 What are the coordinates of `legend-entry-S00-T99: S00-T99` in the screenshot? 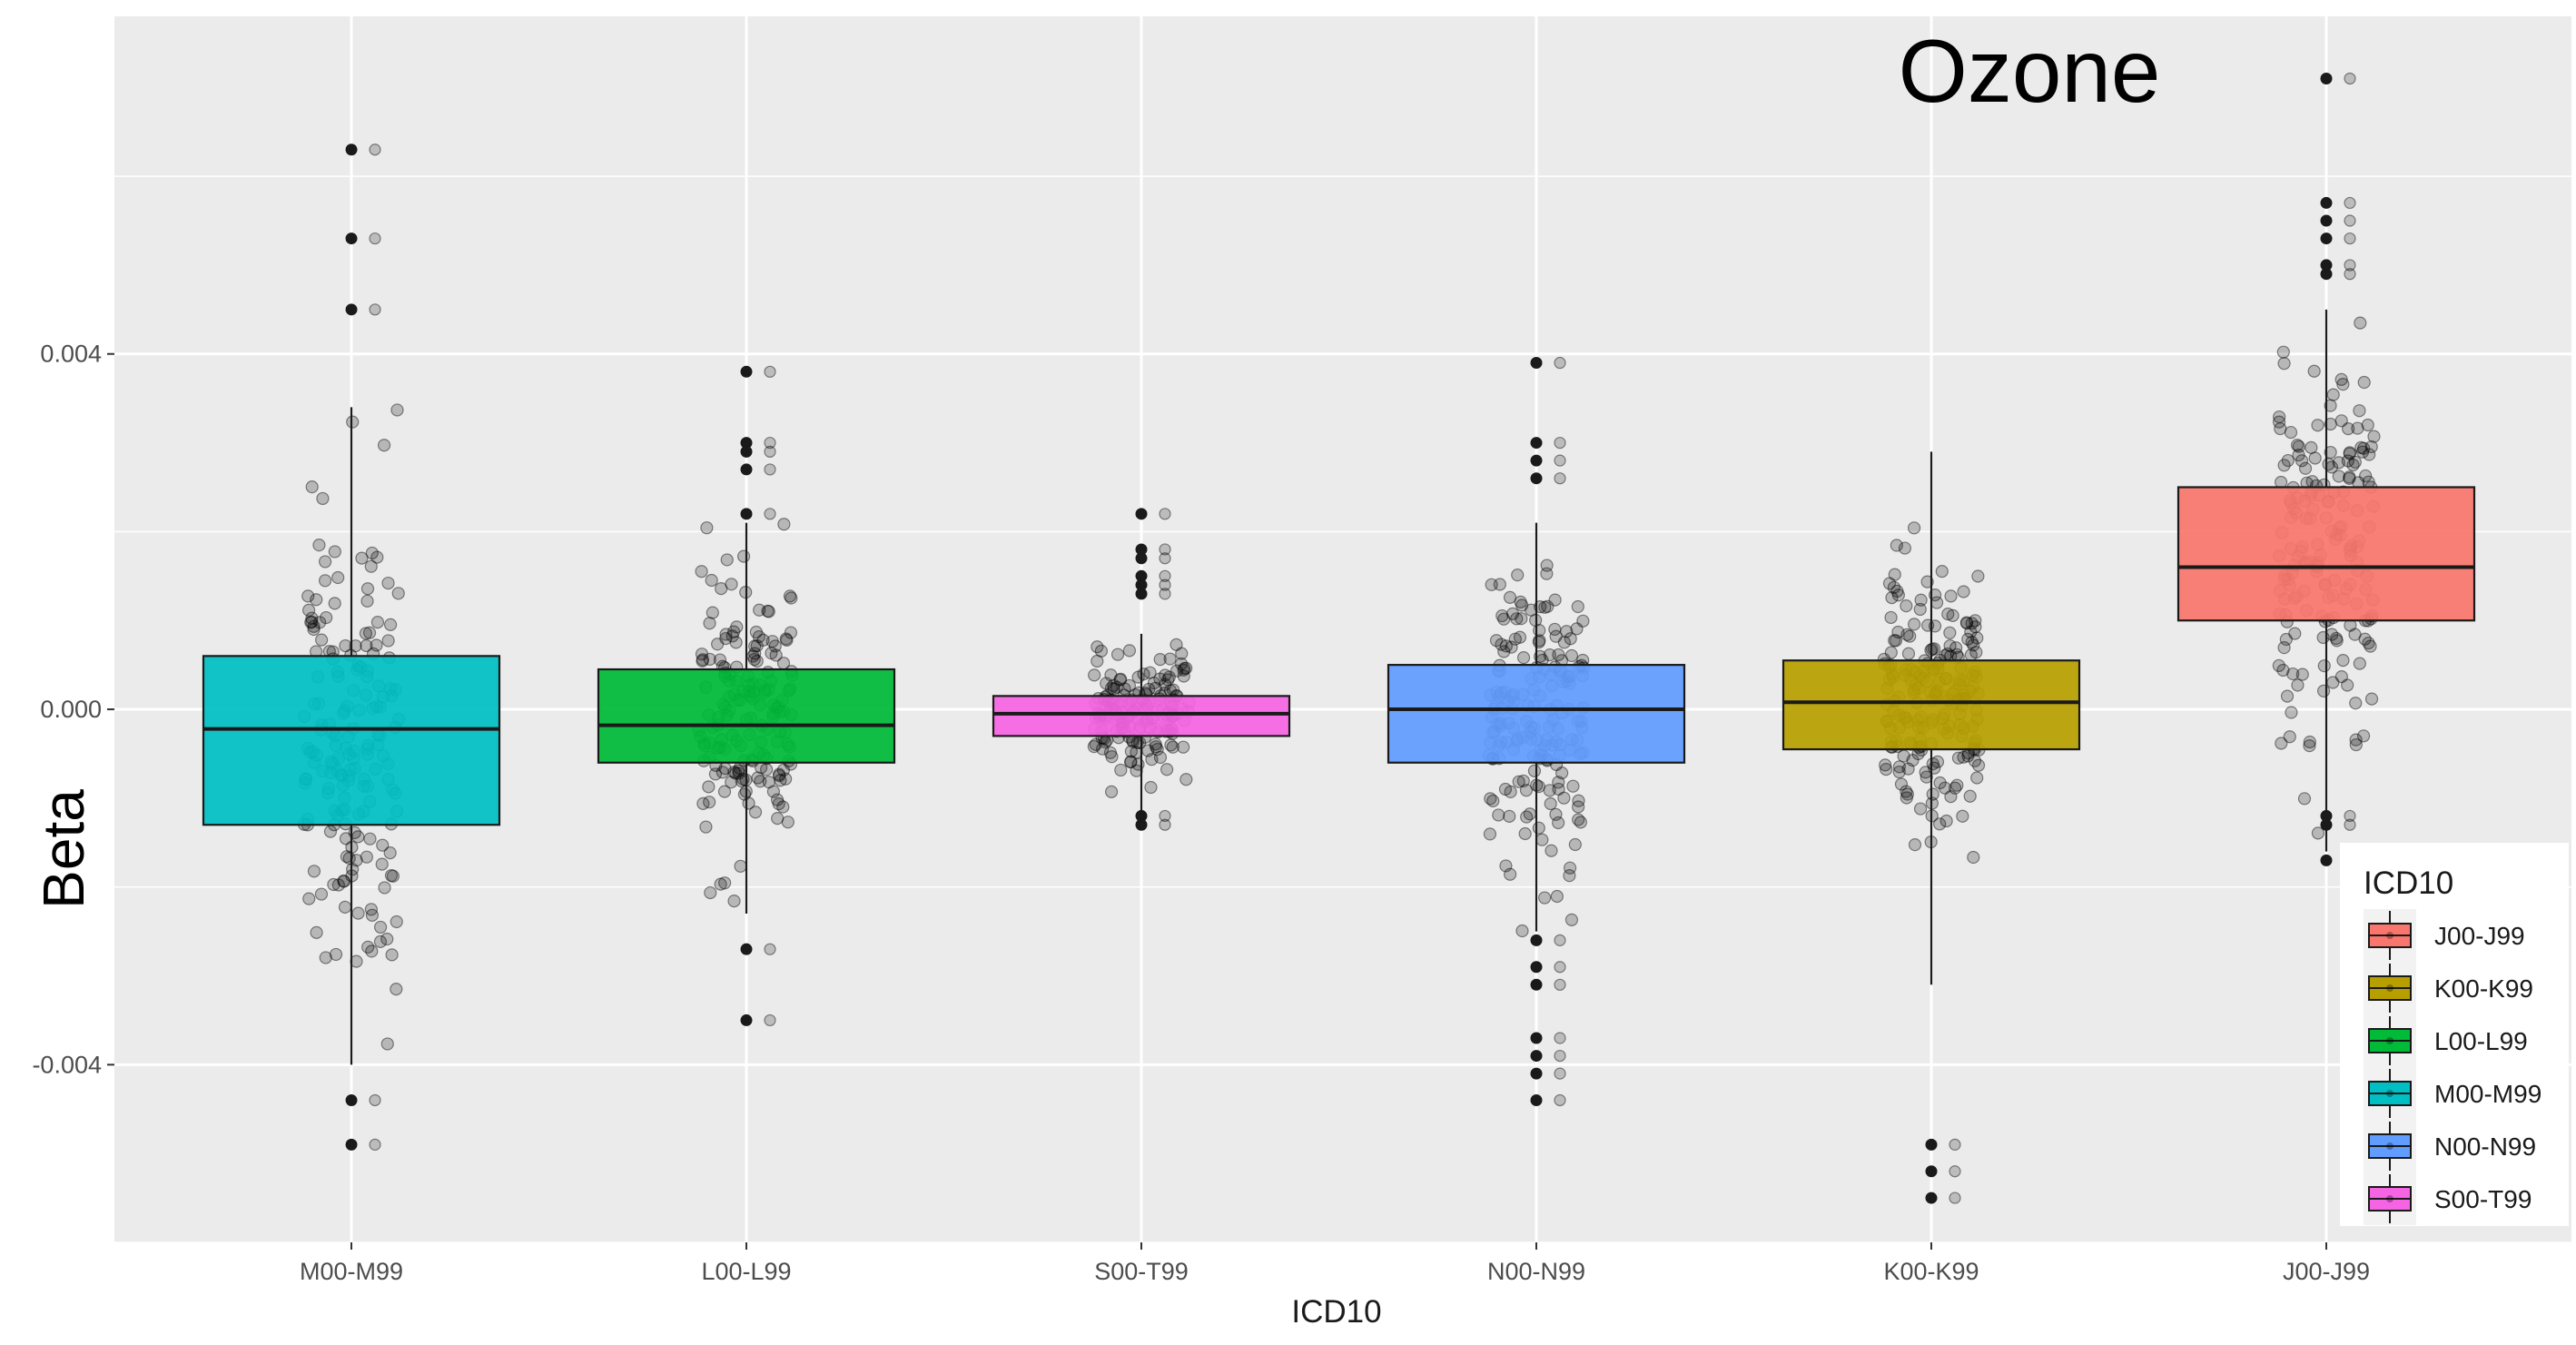 It's located at (2448, 1198).